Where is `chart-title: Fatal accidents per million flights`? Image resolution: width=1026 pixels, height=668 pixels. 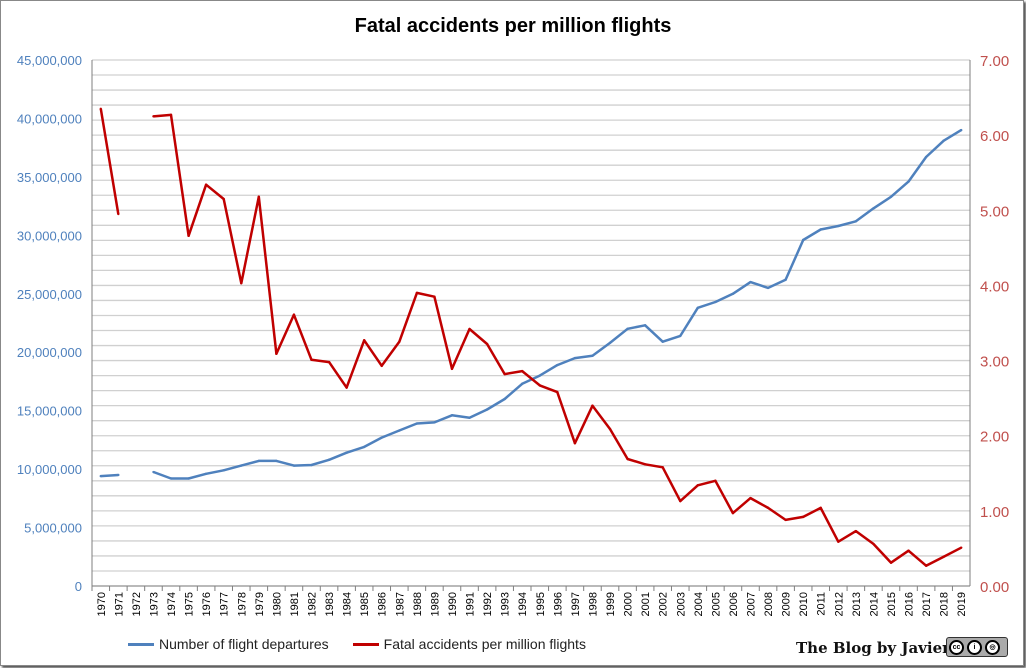
chart-title: Fatal accidents per million flights is located at coordinates (513, 26).